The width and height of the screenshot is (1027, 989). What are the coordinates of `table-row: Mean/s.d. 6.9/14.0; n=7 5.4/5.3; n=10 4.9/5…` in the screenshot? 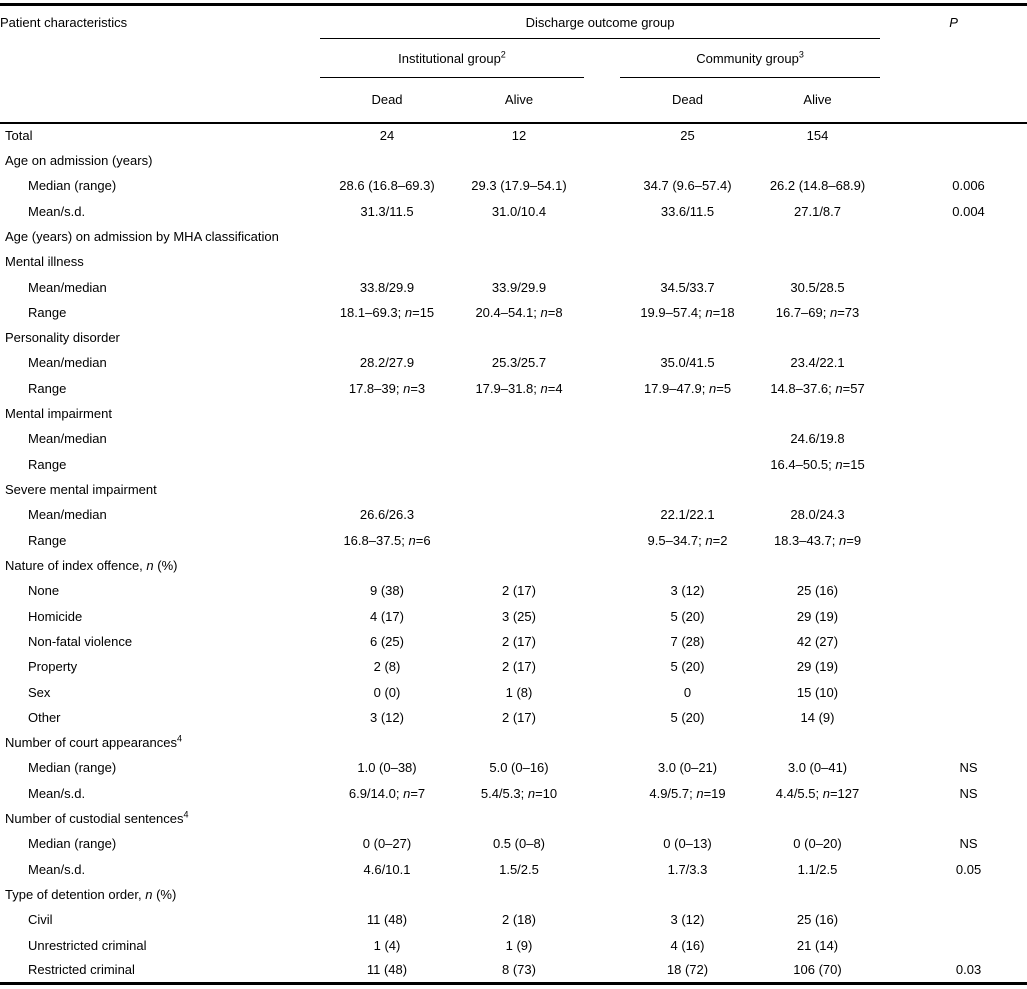 It's located at (513, 793).